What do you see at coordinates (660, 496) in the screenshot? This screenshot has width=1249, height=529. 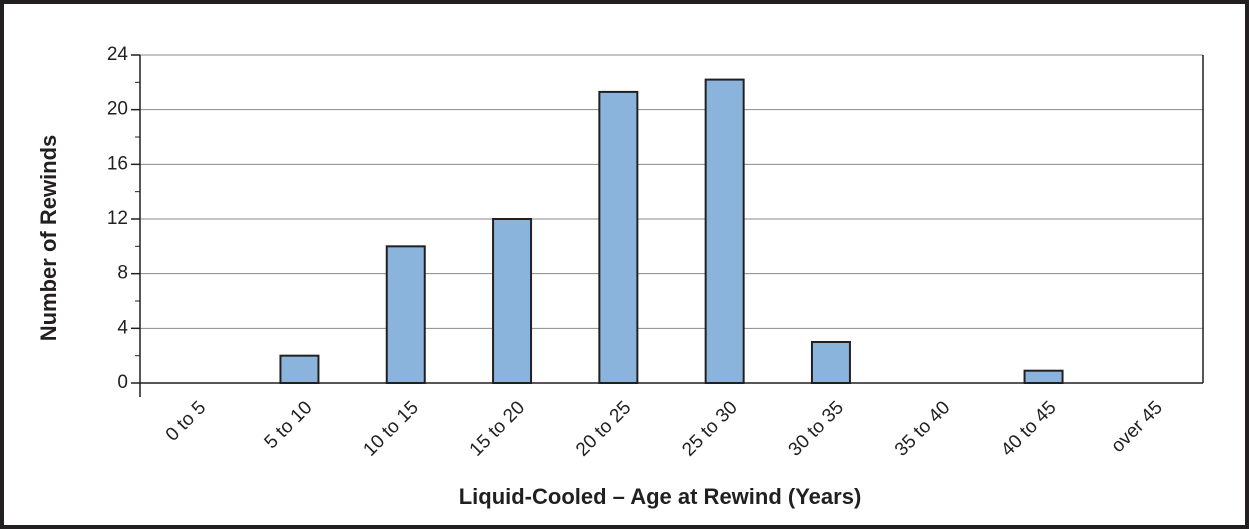 I see `x-axis-title: Liquid-Cooled – Age at Rewind (Years)` at bounding box center [660, 496].